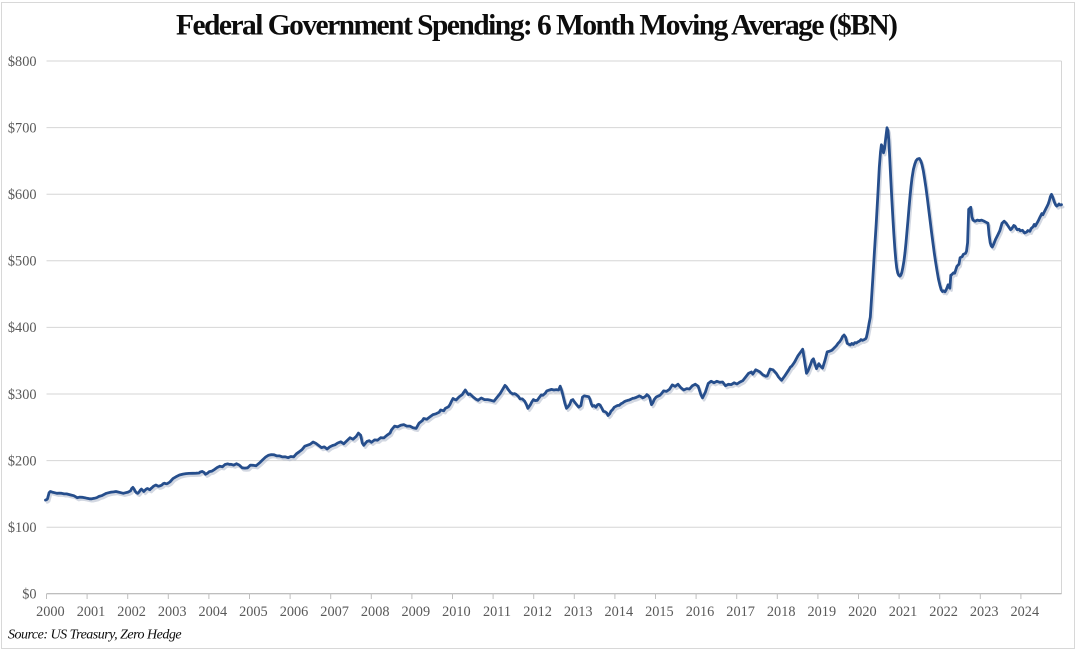 This screenshot has height=656, width=1077. What do you see at coordinates (22, 328) in the screenshot?
I see `svg-text: $400` at bounding box center [22, 328].